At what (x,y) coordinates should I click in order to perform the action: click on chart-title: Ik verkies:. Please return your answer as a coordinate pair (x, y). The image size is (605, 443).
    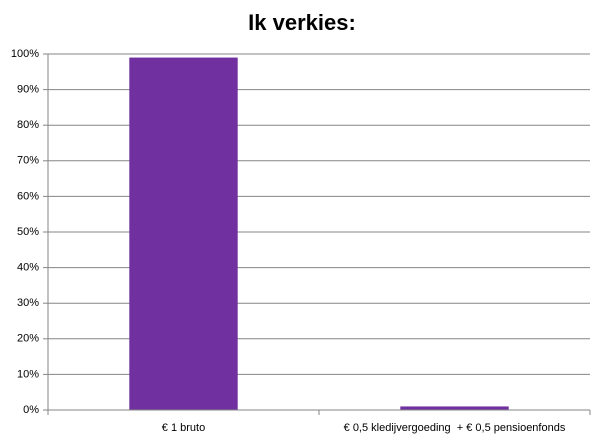
    Looking at the image, I should click on (302, 22).